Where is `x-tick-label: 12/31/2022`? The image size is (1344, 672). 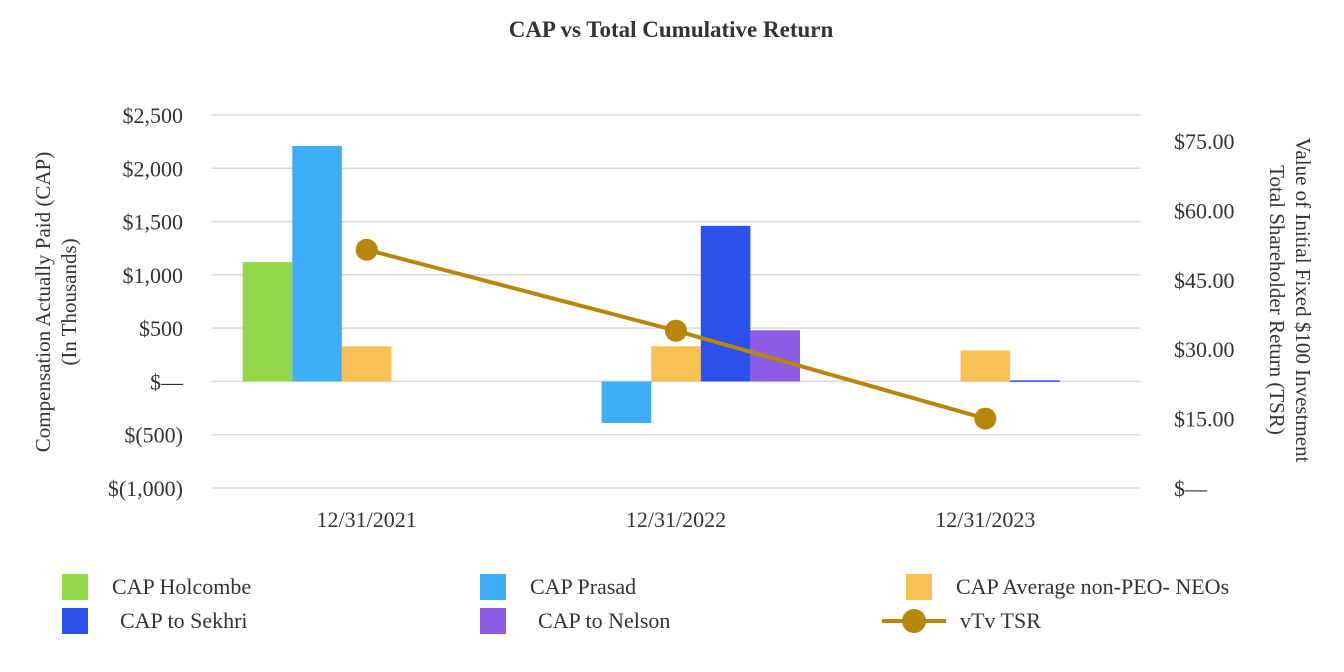
x-tick-label: 12/31/2022 is located at coordinates (676, 519).